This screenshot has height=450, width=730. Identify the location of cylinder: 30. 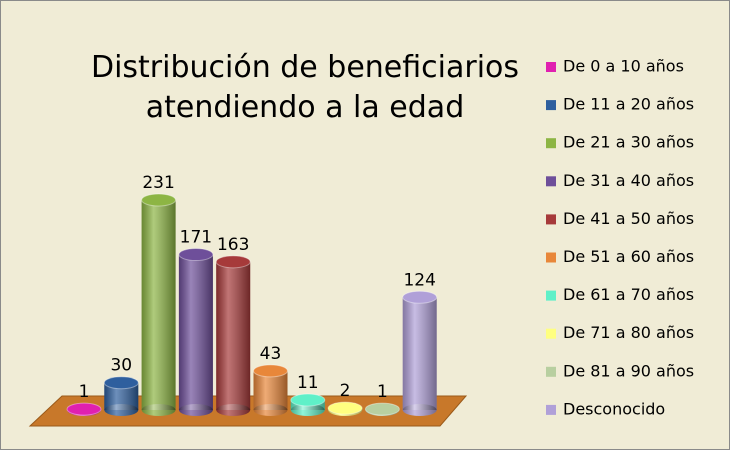
(121, 386).